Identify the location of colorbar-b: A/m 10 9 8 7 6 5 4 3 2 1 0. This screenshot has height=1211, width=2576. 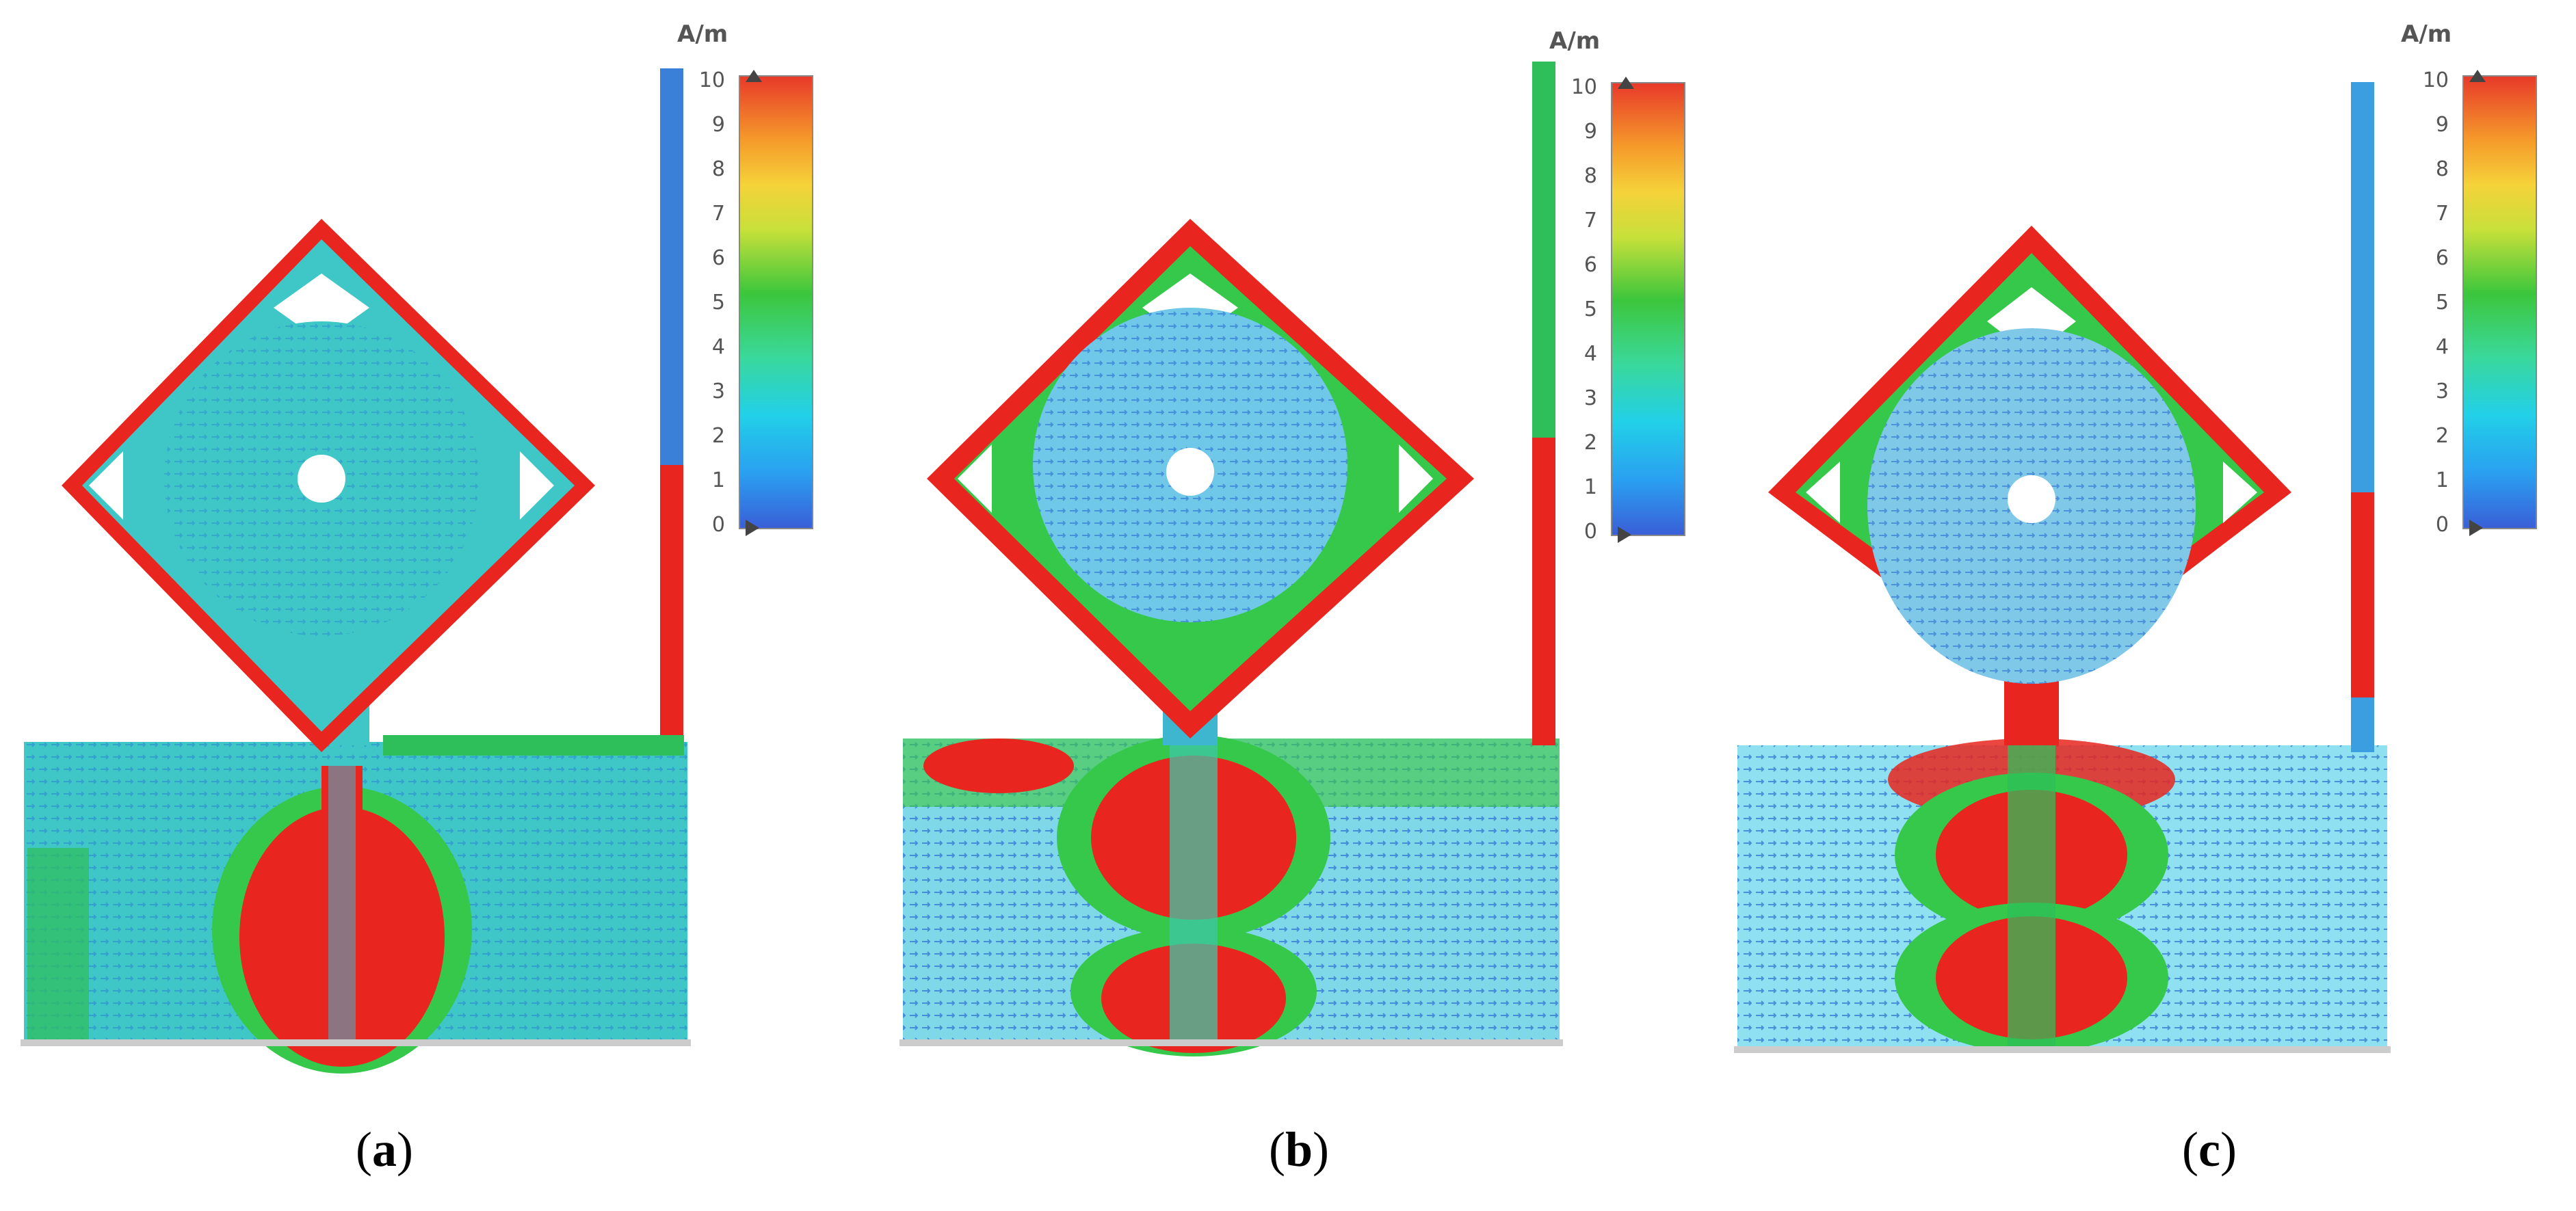
(1628, 286).